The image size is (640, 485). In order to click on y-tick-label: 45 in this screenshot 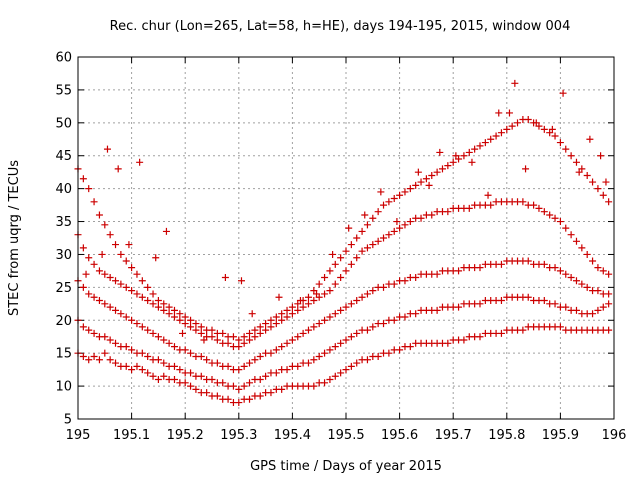, I will do `click(63, 156)`.